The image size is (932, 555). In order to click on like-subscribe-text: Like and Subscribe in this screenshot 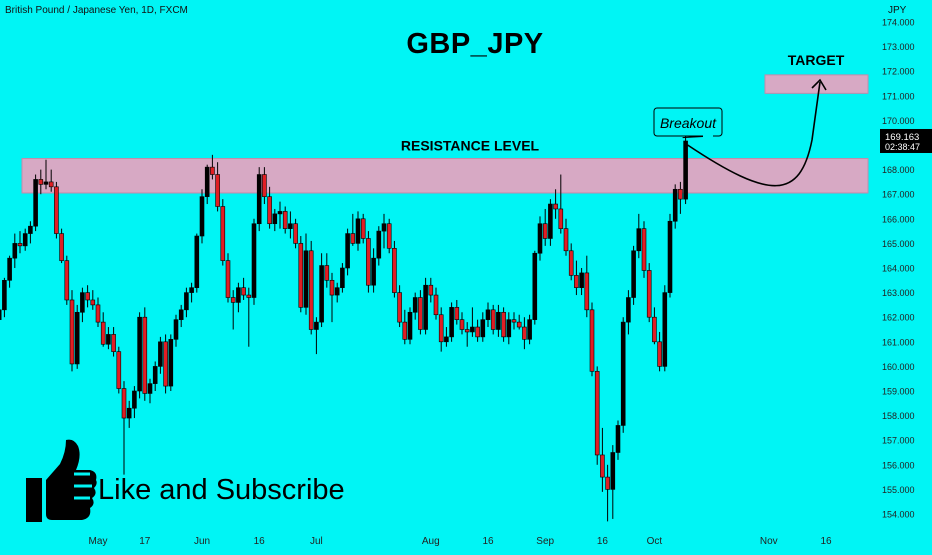, I will do `click(221, 490)`.